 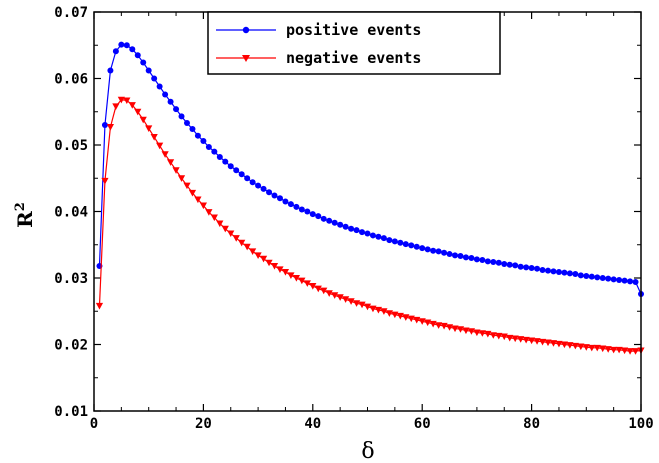 What do you see at coordinates (71, 146) in the screenshot?
I see `y-tick-label-4: 0.05` at bounding box center [71, 146].